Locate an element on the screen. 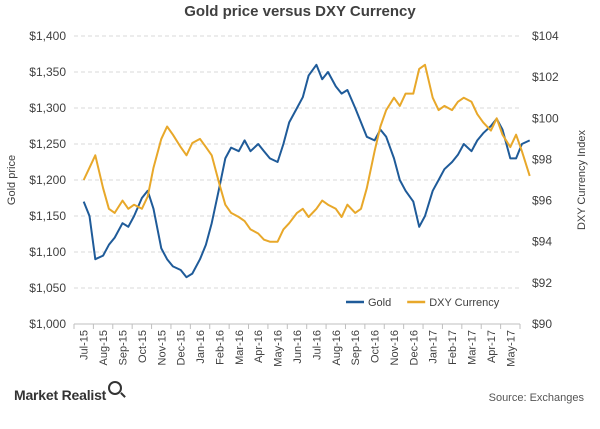 The width and height of the screenshot is (600, 429). source-note: Source: Exchanges is located at coordinates (536, 398).